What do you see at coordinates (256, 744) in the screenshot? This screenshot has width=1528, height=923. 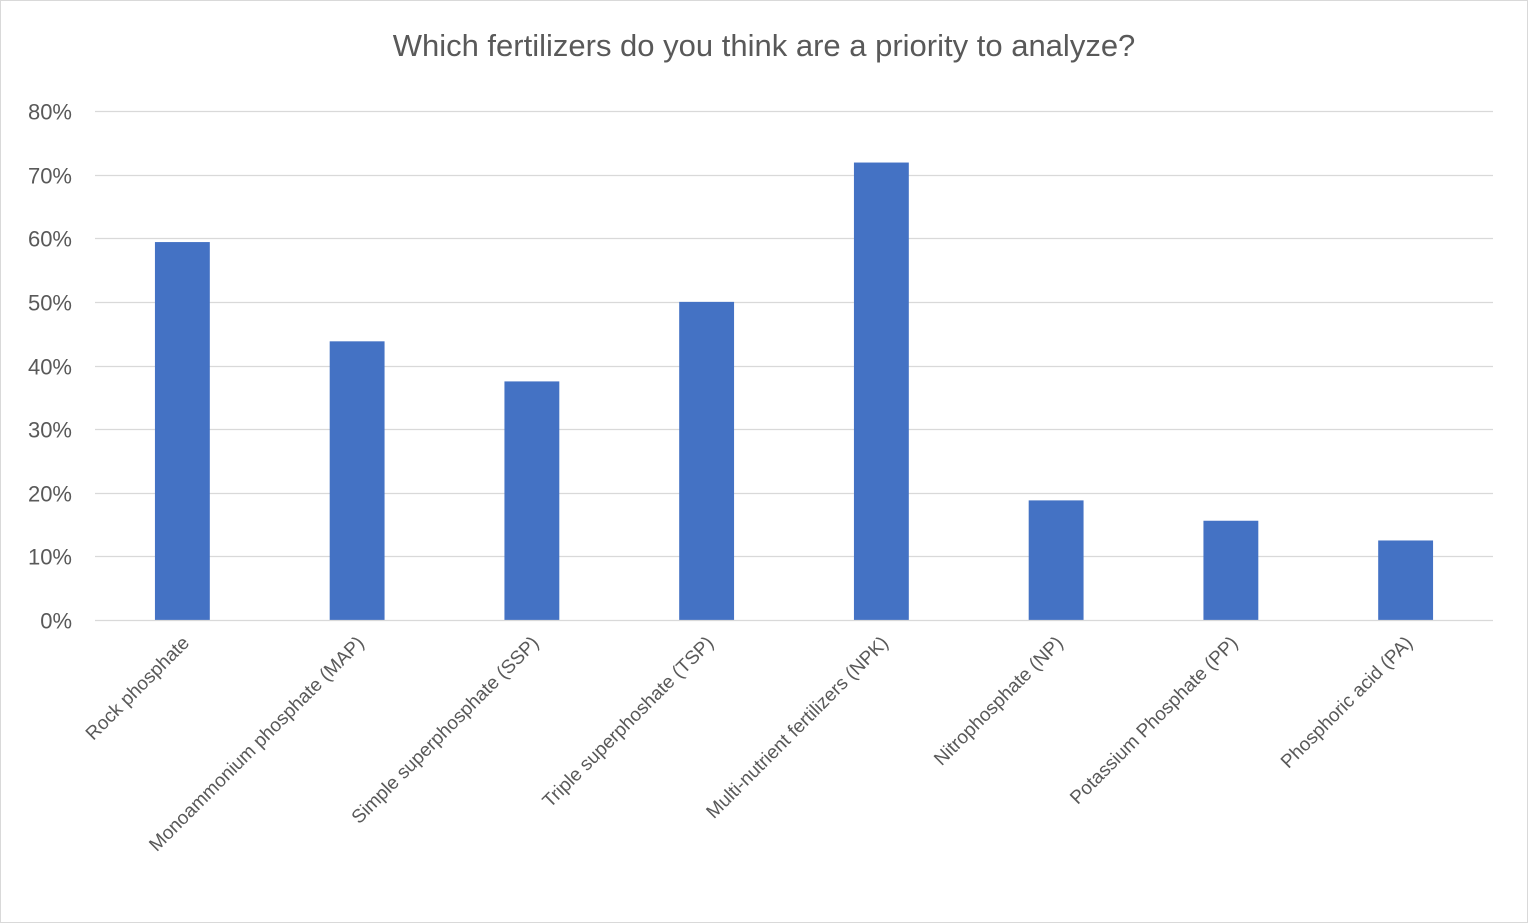 I see `x-tick-label: Monoammonium phosphate (MAP)` at bounding box center [256, 744].